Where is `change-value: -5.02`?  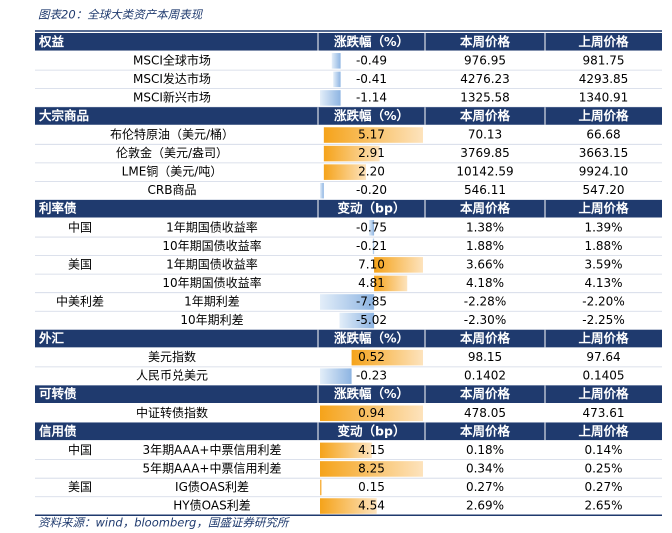
change-value: -5.02 is located at coordinates (371, 320).